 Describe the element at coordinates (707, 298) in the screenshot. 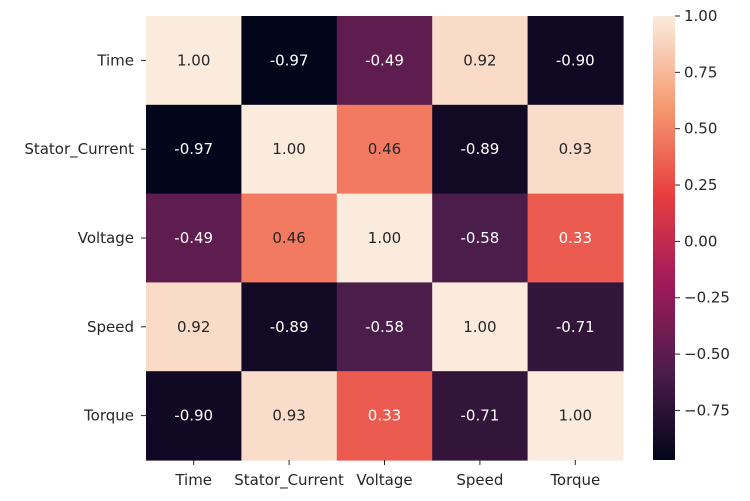

I see `colorbar-tick-label: −0.25` at that location.